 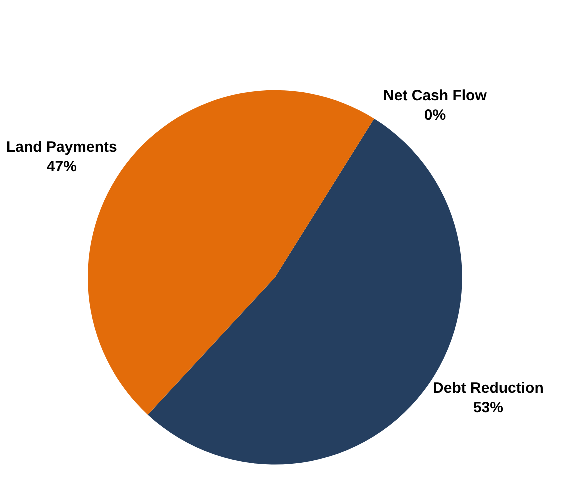 I want to click on slice-label: Debt Reduction, so click(x=488, y=388).